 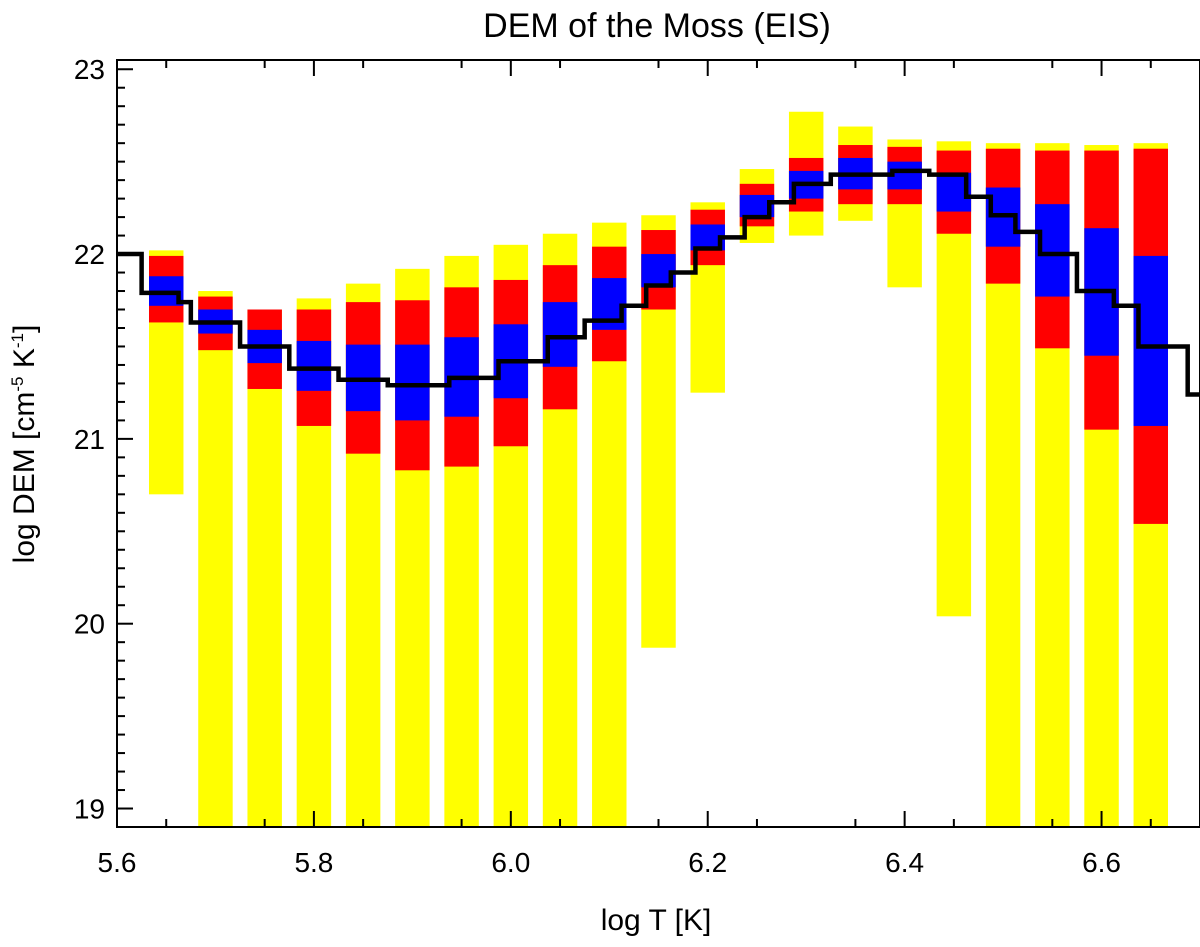 What do you see at coordinates (904, 862) in the screenshot?
I see `x-tick-label-4: 6.4` at bounding box center [904, 862].